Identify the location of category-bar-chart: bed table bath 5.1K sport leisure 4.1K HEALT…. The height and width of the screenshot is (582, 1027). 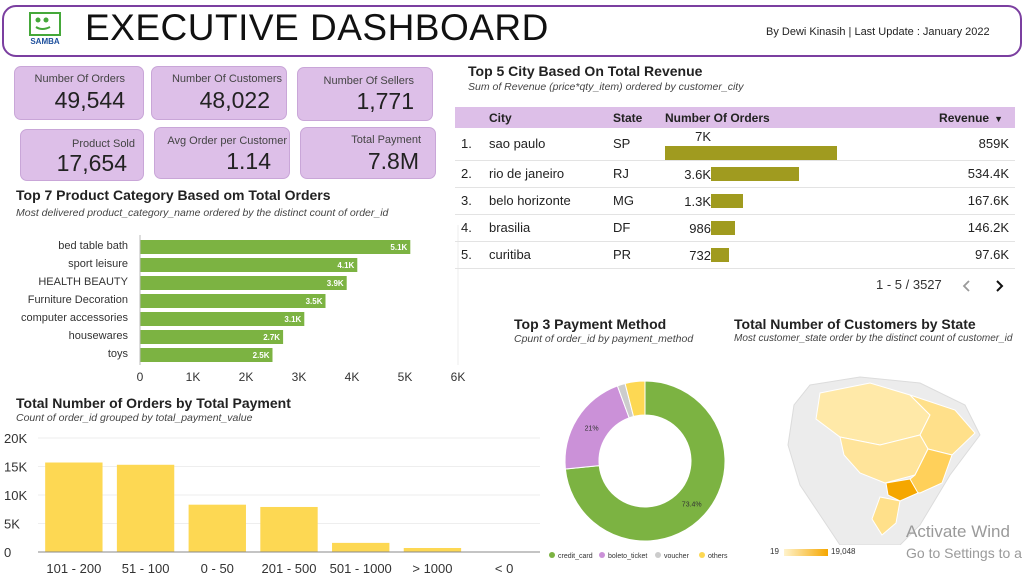
(243, 304).